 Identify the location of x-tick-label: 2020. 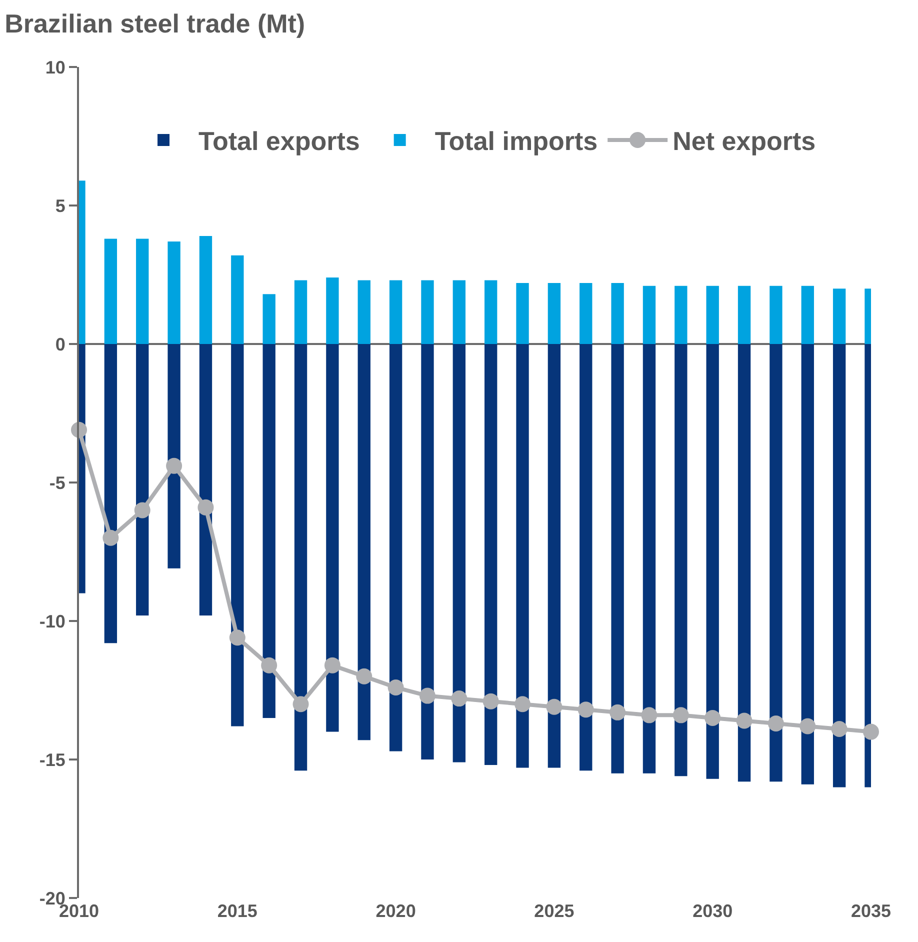
(396, 911).